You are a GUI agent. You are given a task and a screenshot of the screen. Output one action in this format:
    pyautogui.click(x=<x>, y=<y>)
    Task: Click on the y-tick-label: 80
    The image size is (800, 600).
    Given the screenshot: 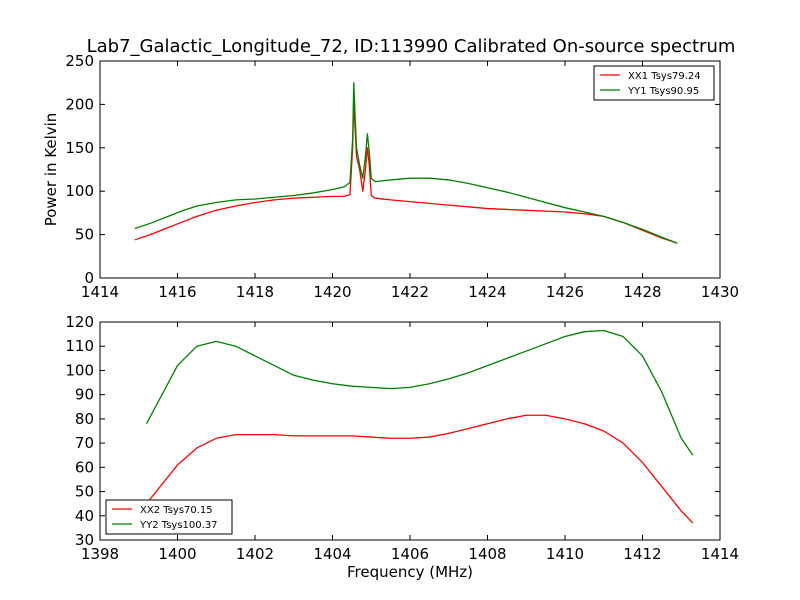 What is the action you would take?
    pyautogui.click(x=84, y=419)
    